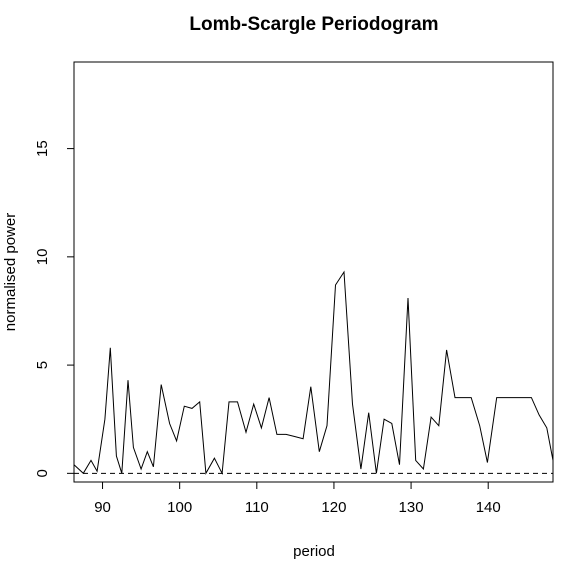 The width and height of the screenshot is (573, 566). I want to click on x-axis: 90 100 110 120 130 140, so click(297, 499).